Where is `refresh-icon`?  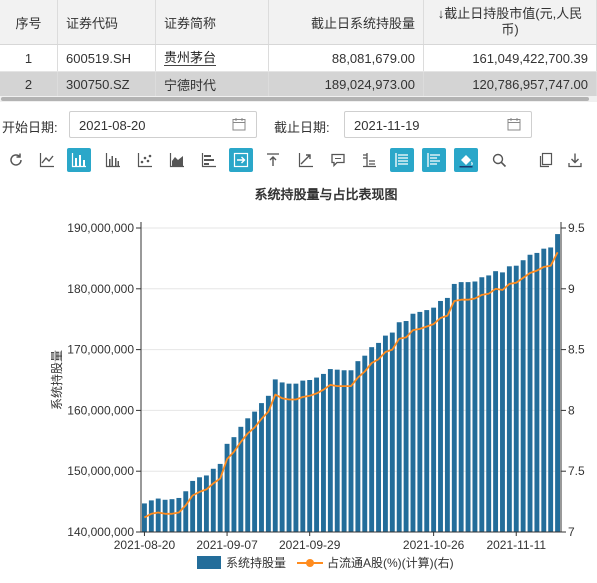
refresh-icon is located at coordinates (16, 160).